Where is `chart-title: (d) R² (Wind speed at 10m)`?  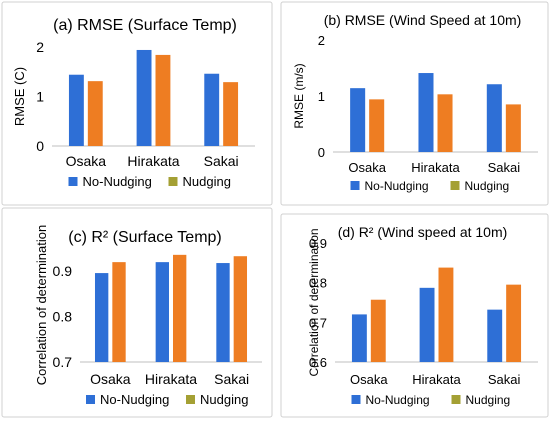 chart-title: (d) R² (Wind speed at 10m) is located at coordinates (423, 232).